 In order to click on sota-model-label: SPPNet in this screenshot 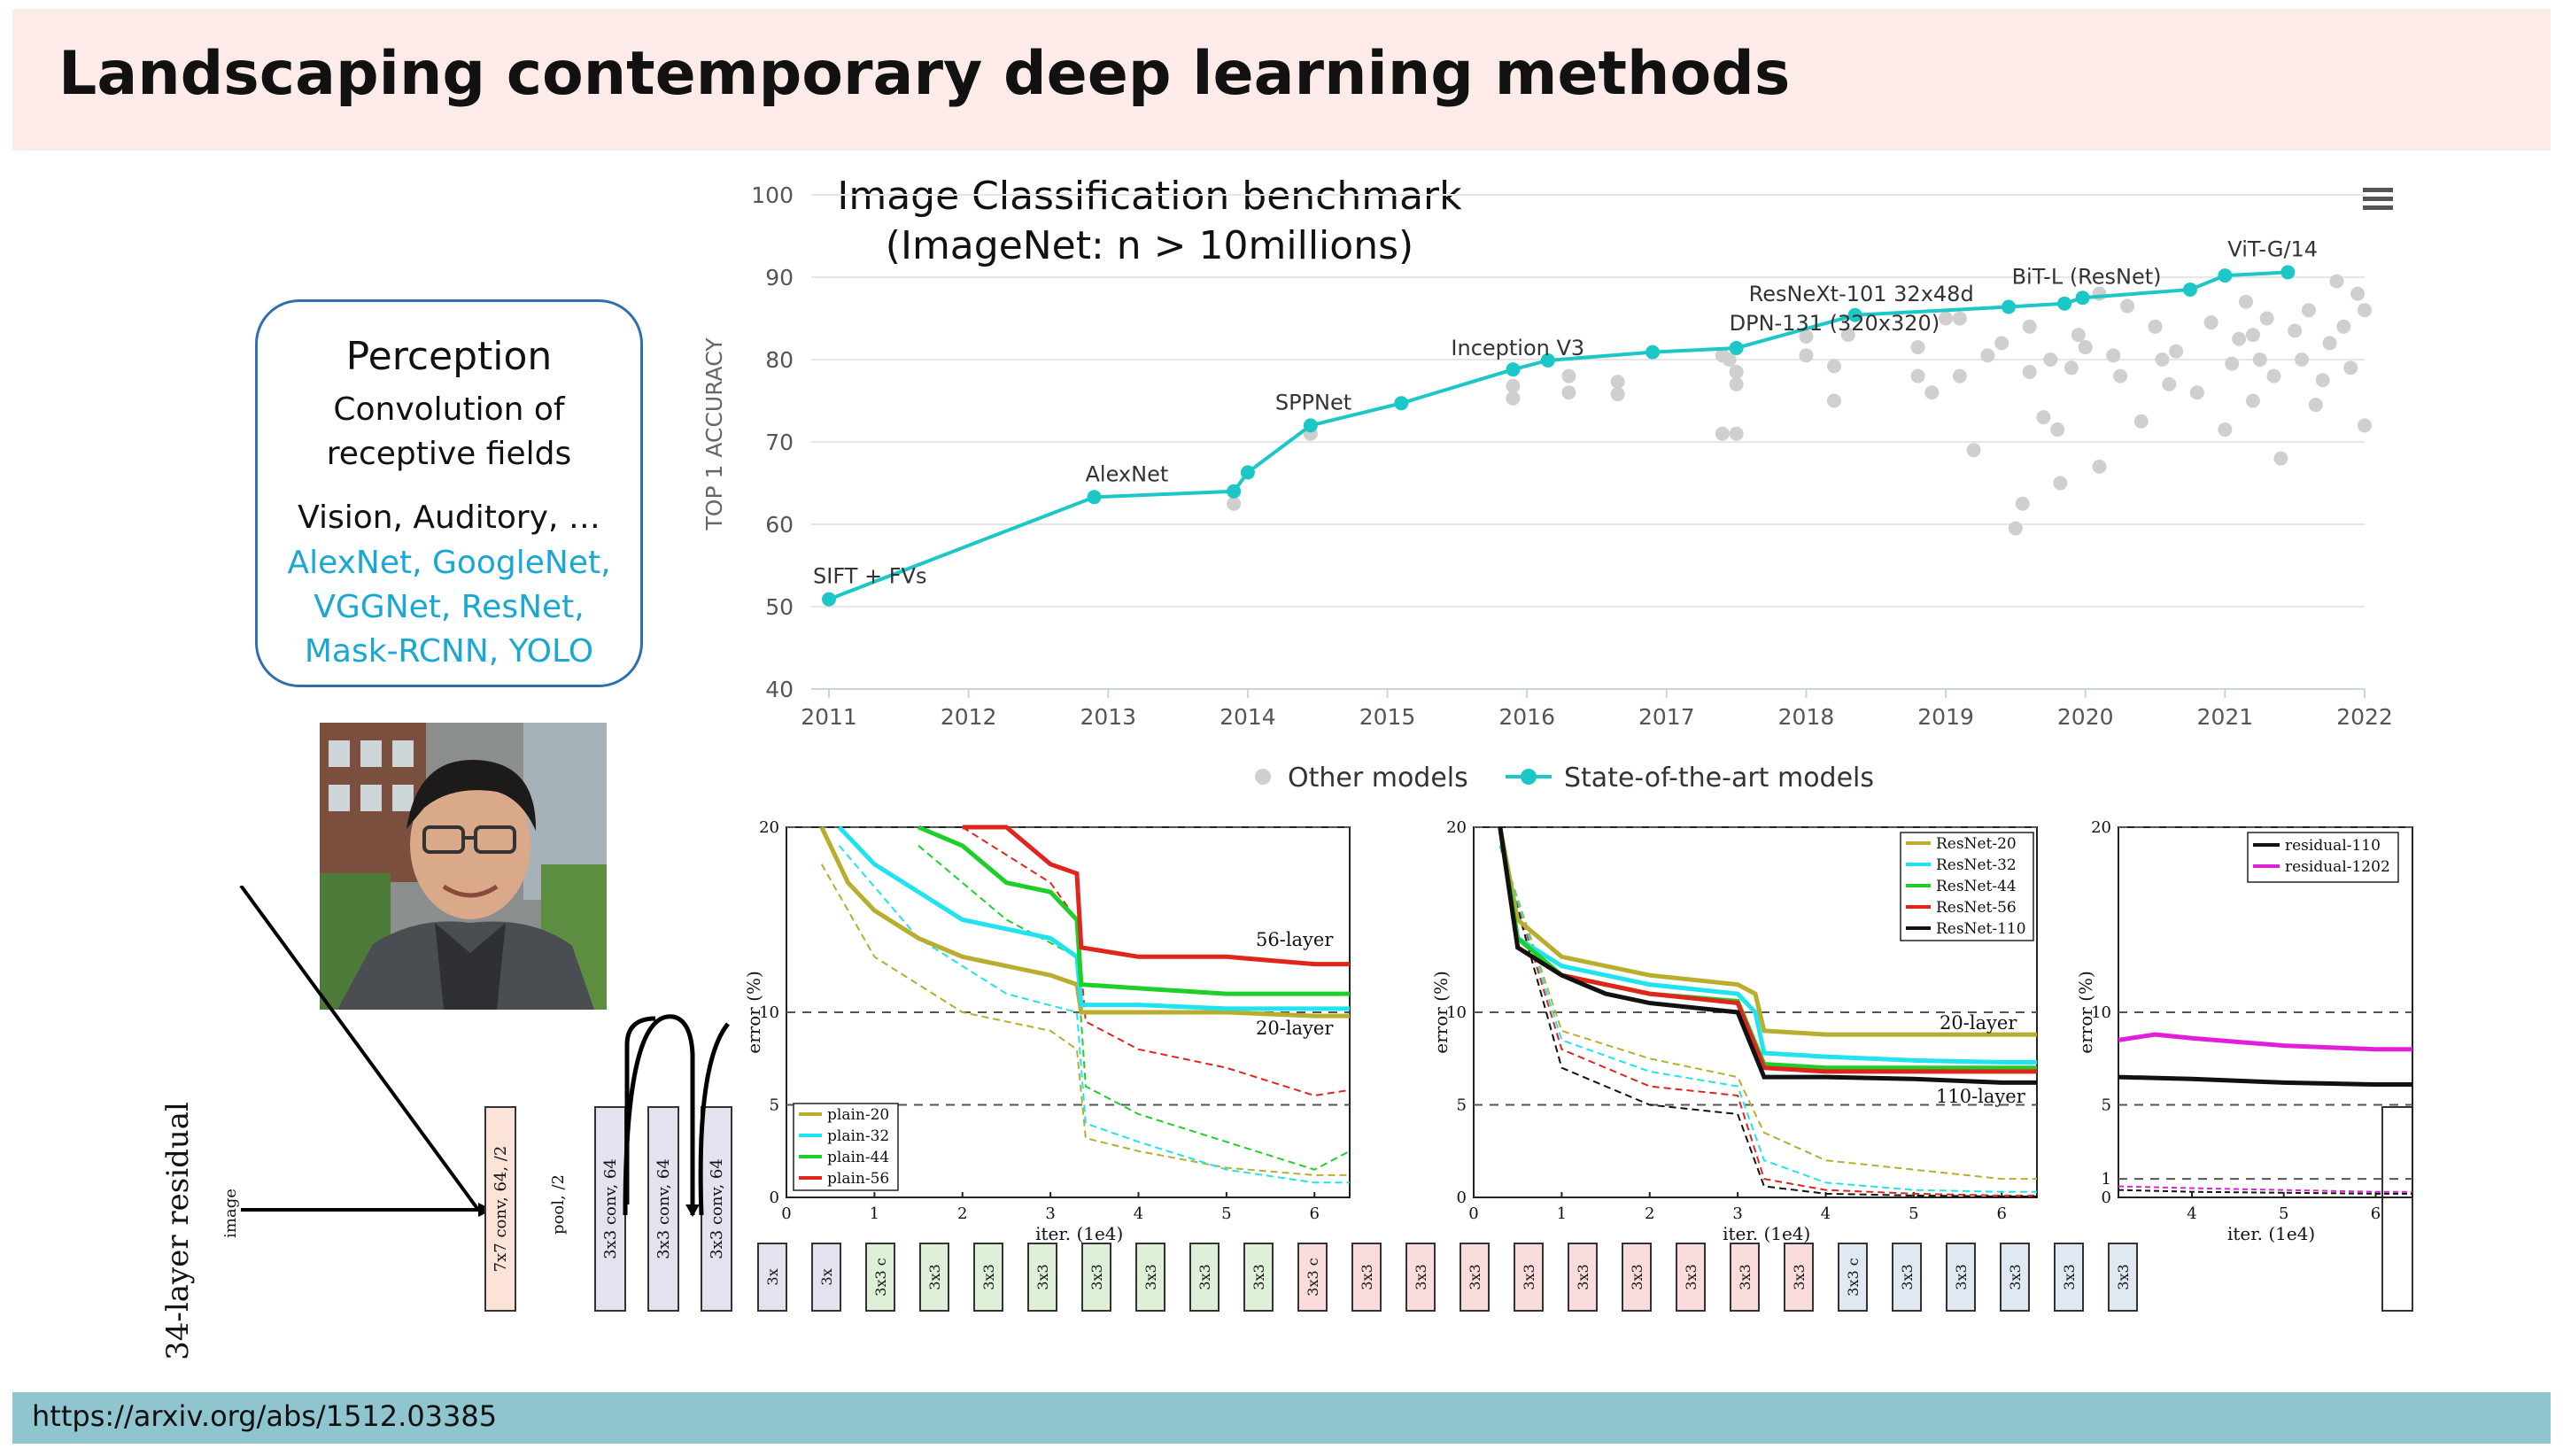, I will do `click(1313, 402)`.